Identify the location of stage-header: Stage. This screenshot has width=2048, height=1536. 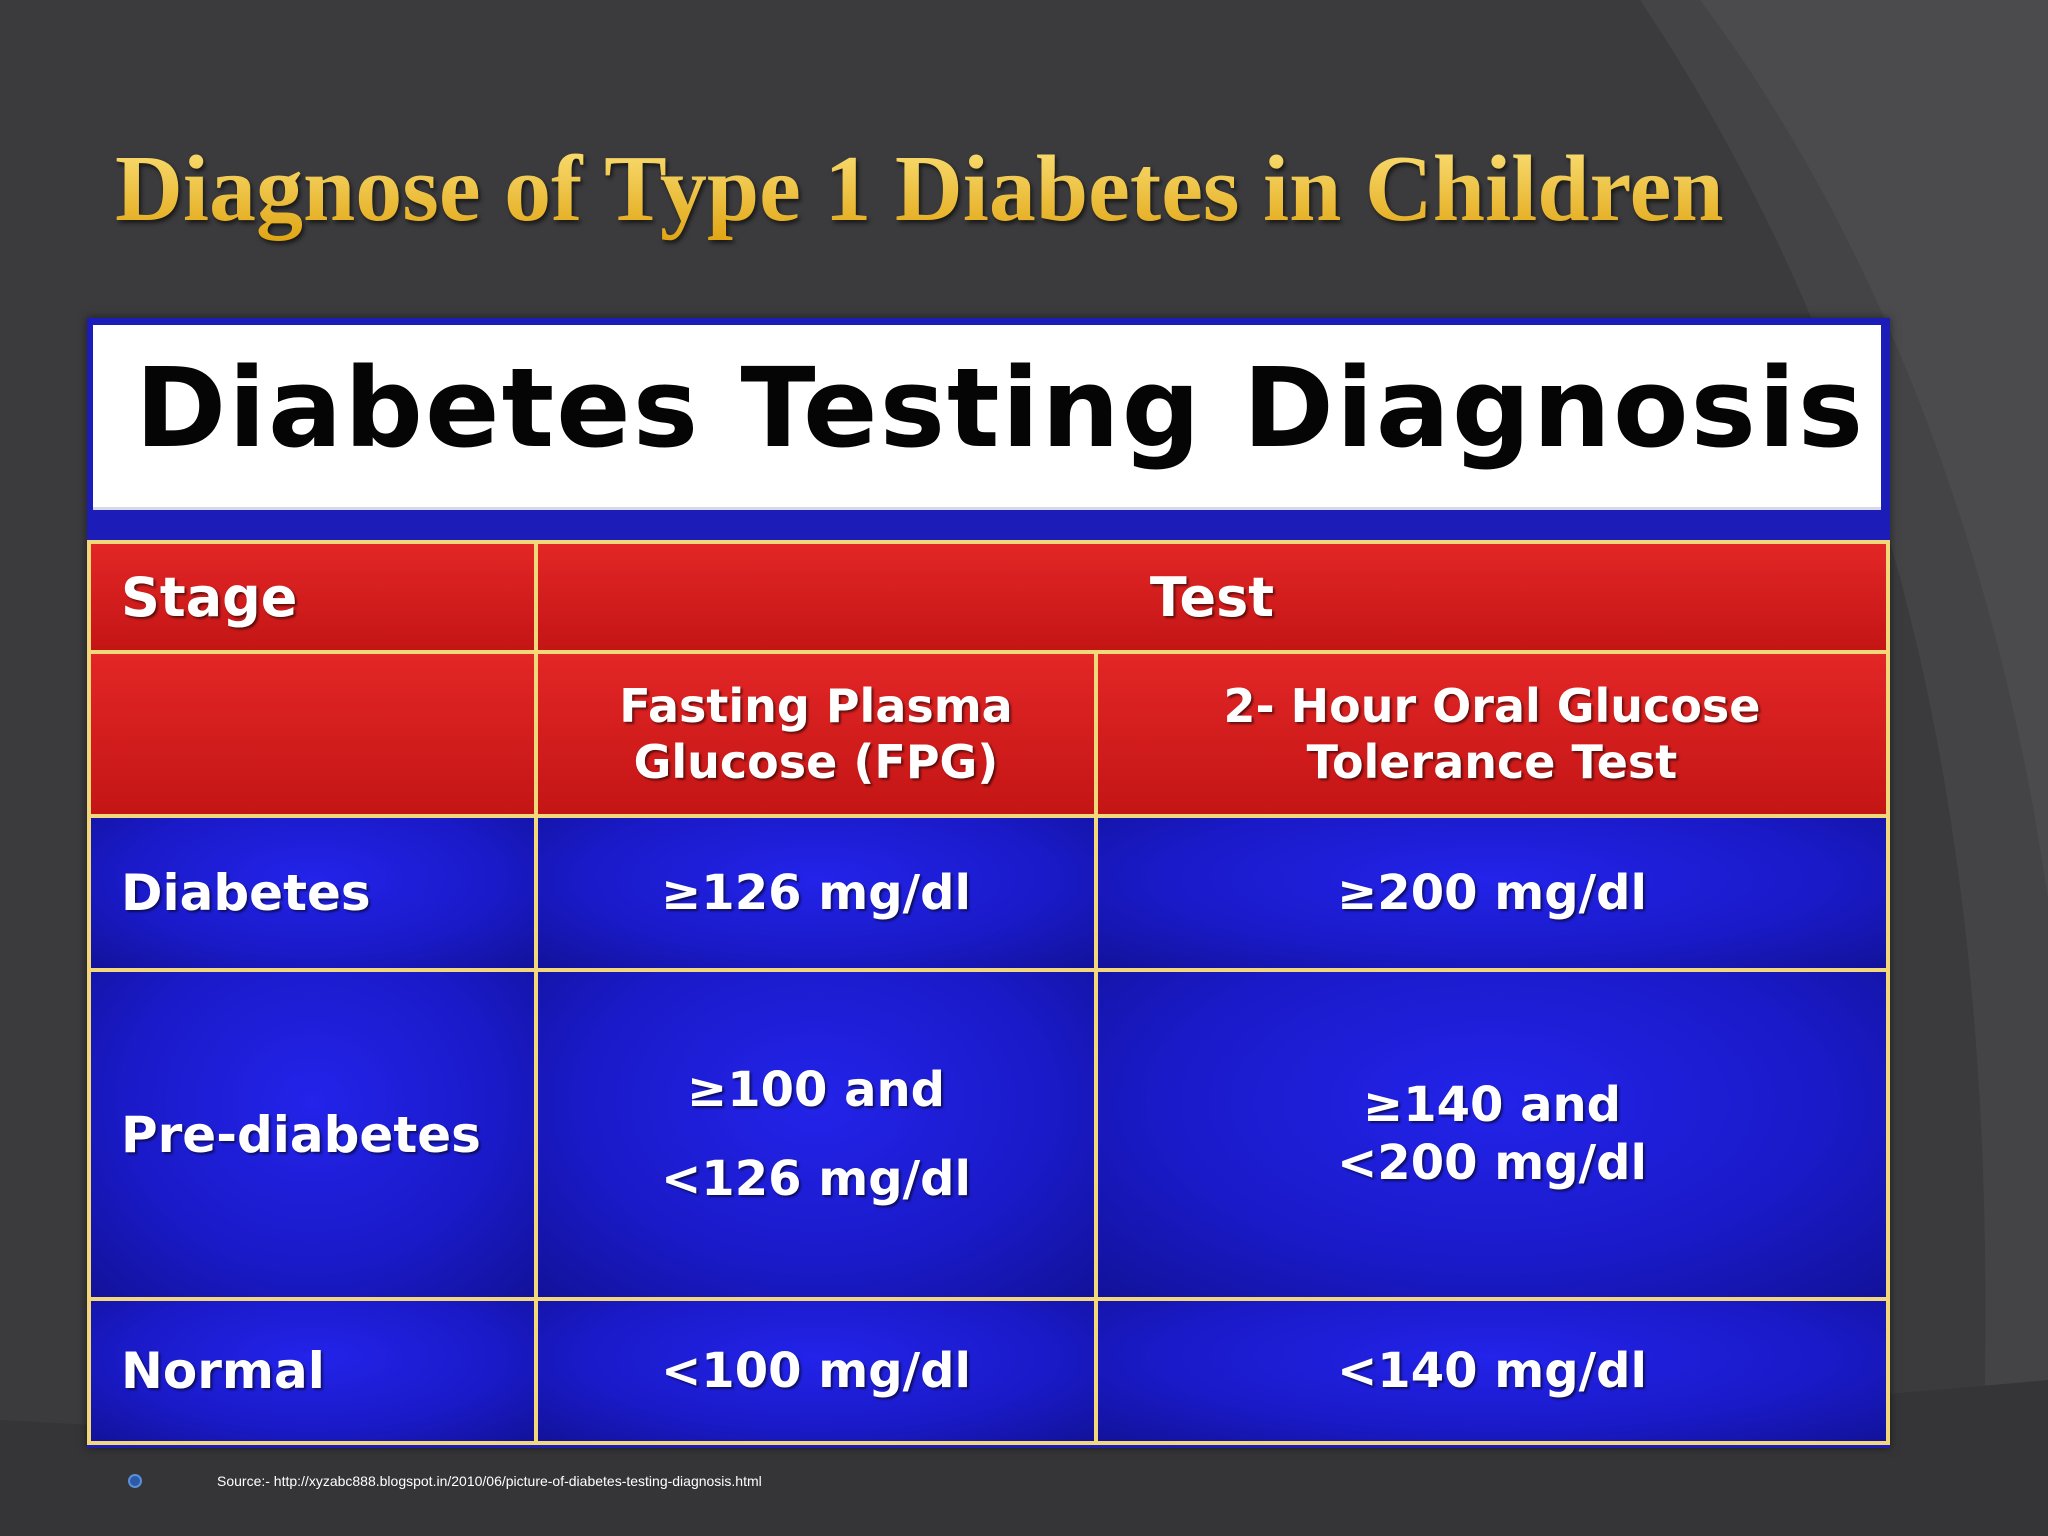
(312, 597).